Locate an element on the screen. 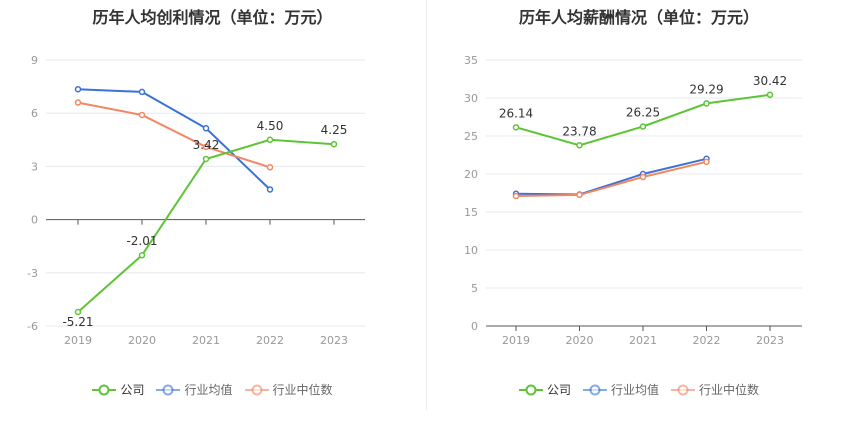 This screenshot has height=437, width=850. panel-divider is located at coordinates (426, 205).